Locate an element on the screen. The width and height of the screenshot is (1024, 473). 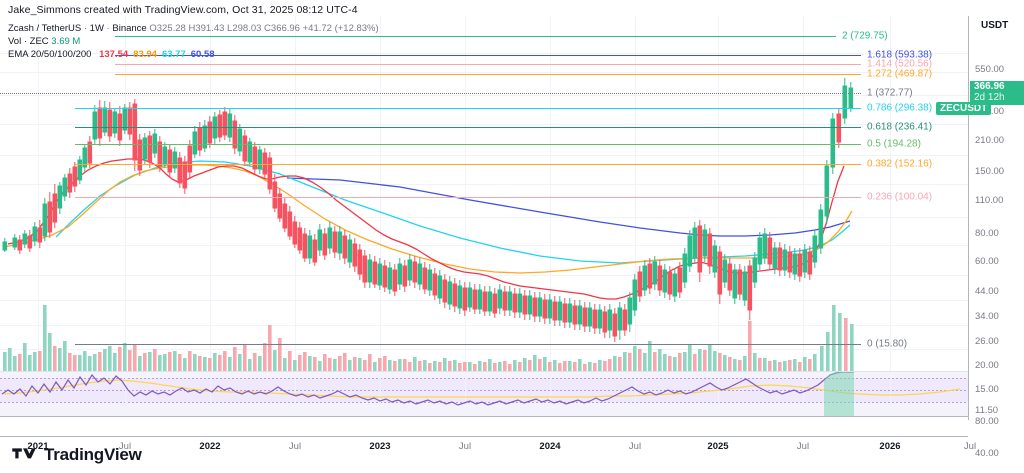
legend-ema-label: EMA 20/50/100/200 is located at coordinates (50, 54).